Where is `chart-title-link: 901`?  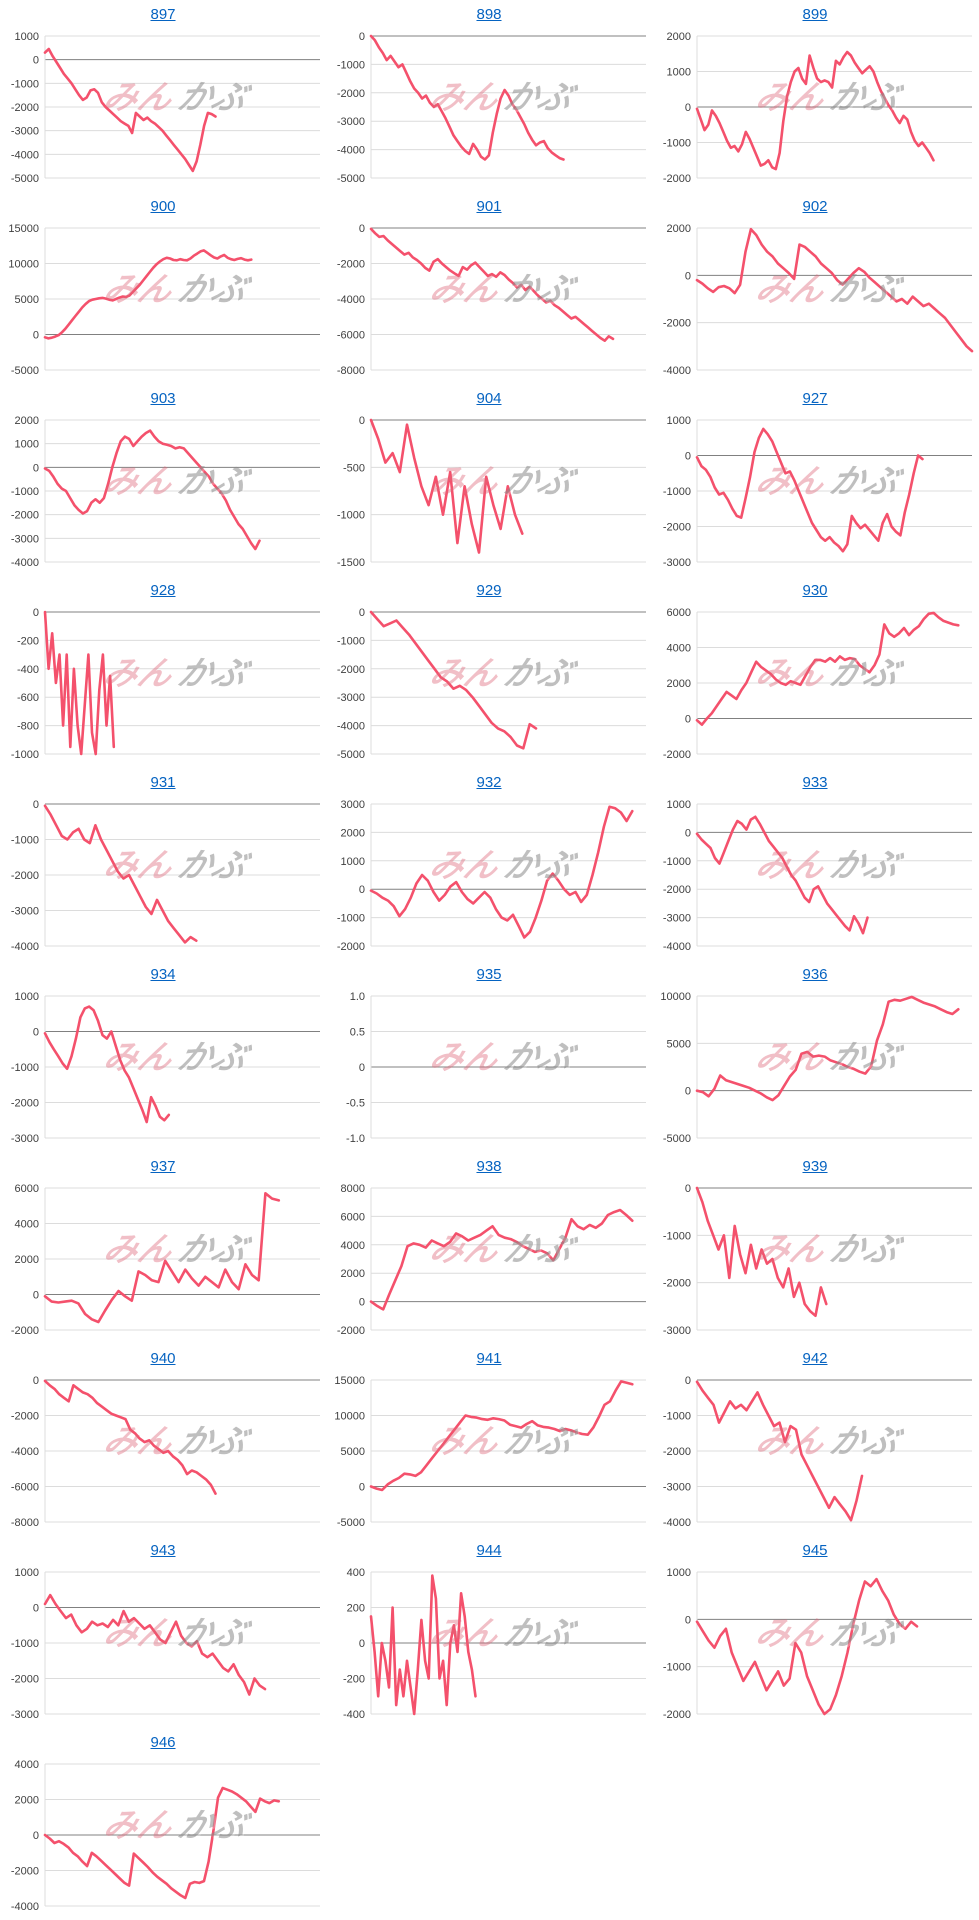
chart-title-link: 901 is located at coordinates (489, 206).